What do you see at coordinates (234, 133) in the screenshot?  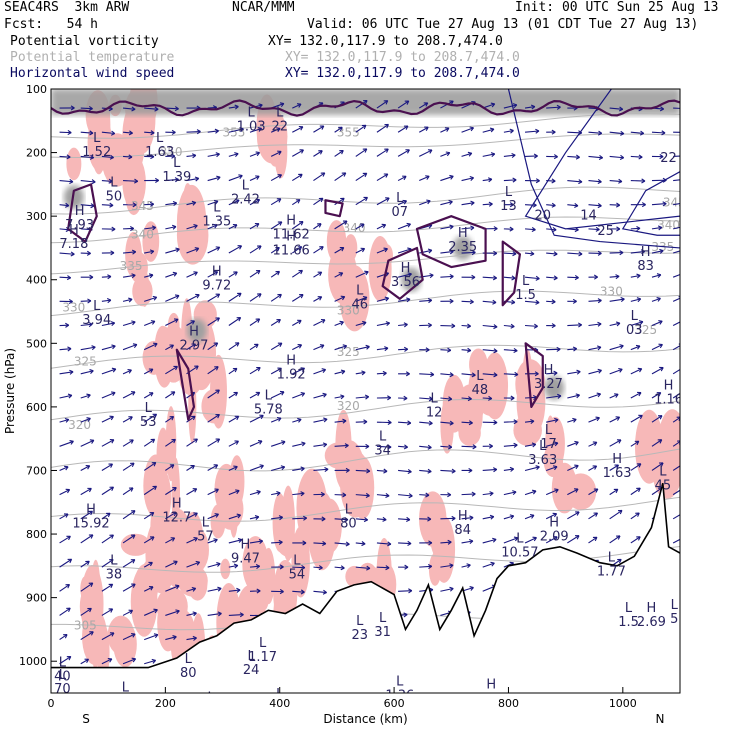 I see `theta-label: 355` at bounding box center [234, 133].